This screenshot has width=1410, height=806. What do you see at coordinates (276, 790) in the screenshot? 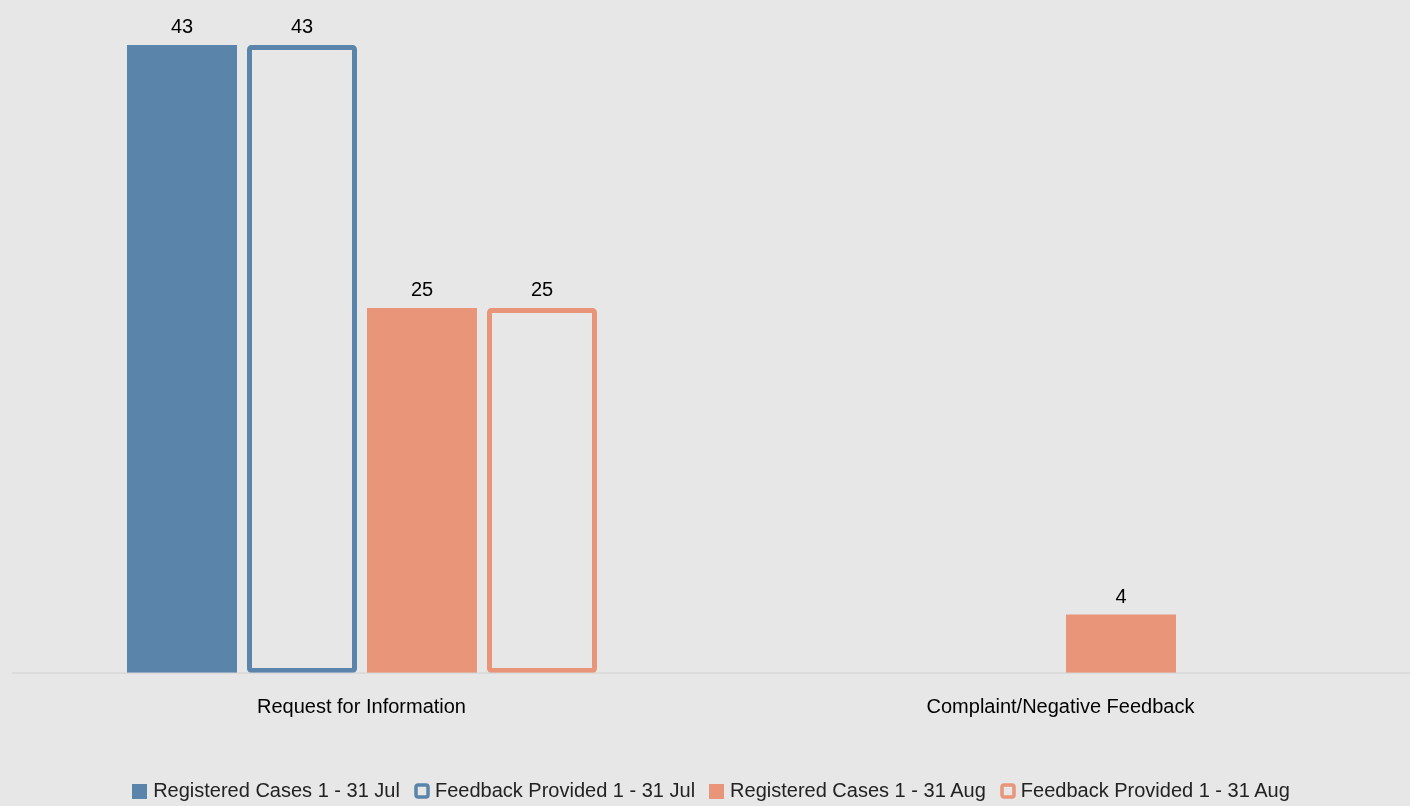
I see `legend-label: Registered Cases 1 - 31 Jul` at bounding box center [276, 790].